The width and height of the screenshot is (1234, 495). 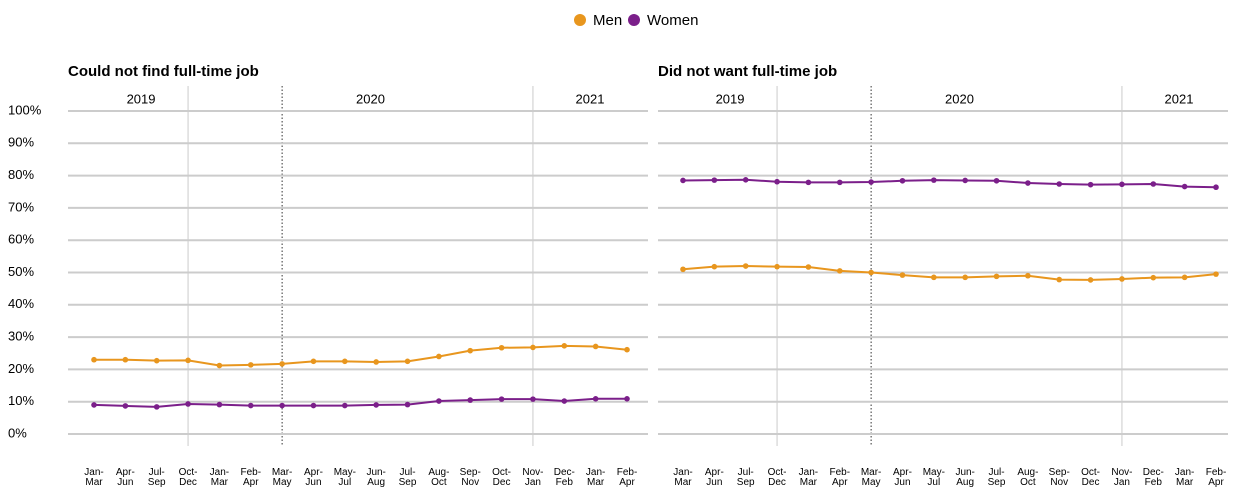 What do you see at coordinates (21, 206) in the screenshot?
I see `y-tick-label: 70%` at bounding box center [21, 206].